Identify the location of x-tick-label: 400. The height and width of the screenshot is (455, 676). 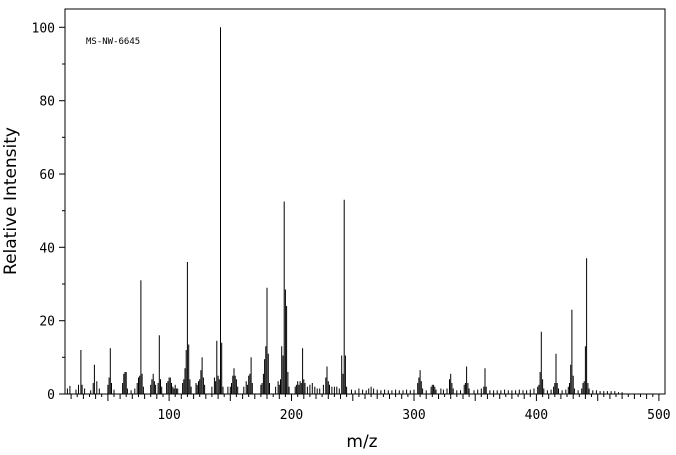
(536, 415).